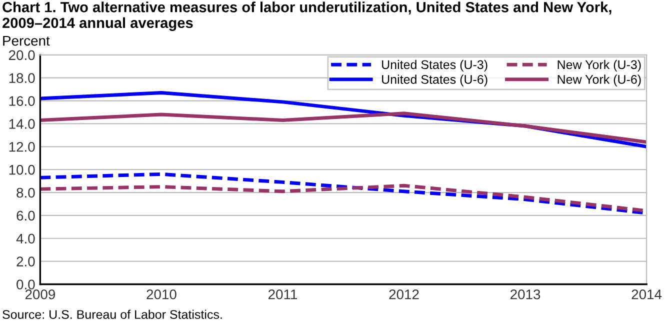 Image resolution: width=670 pixels, height=323 pixels. What do you see at coordinates (25, 285) in the screenshot?
I see `y-tick-label: 0.0` at bounding box center [25, 285].